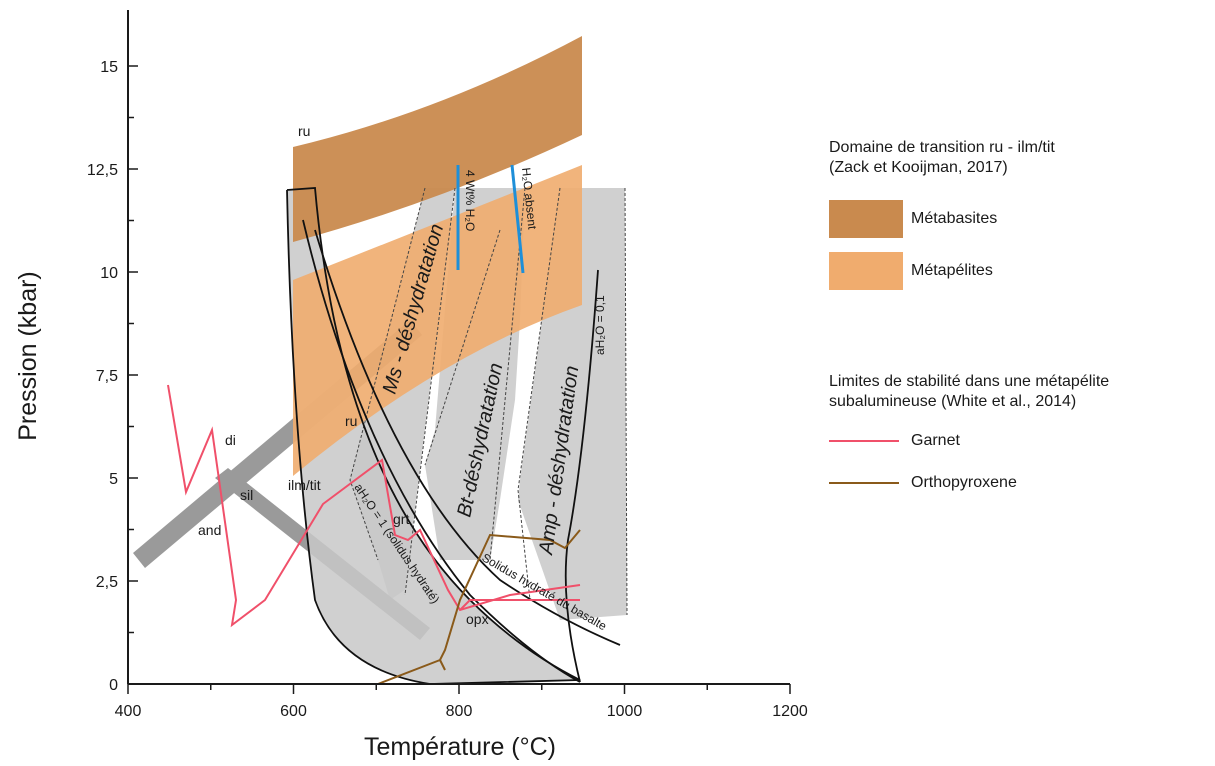 This screenshot has height=766, width=1215. Describe the element at coordinates (517, 219) in the screenshot. I see `blue-line-absent` at that location.